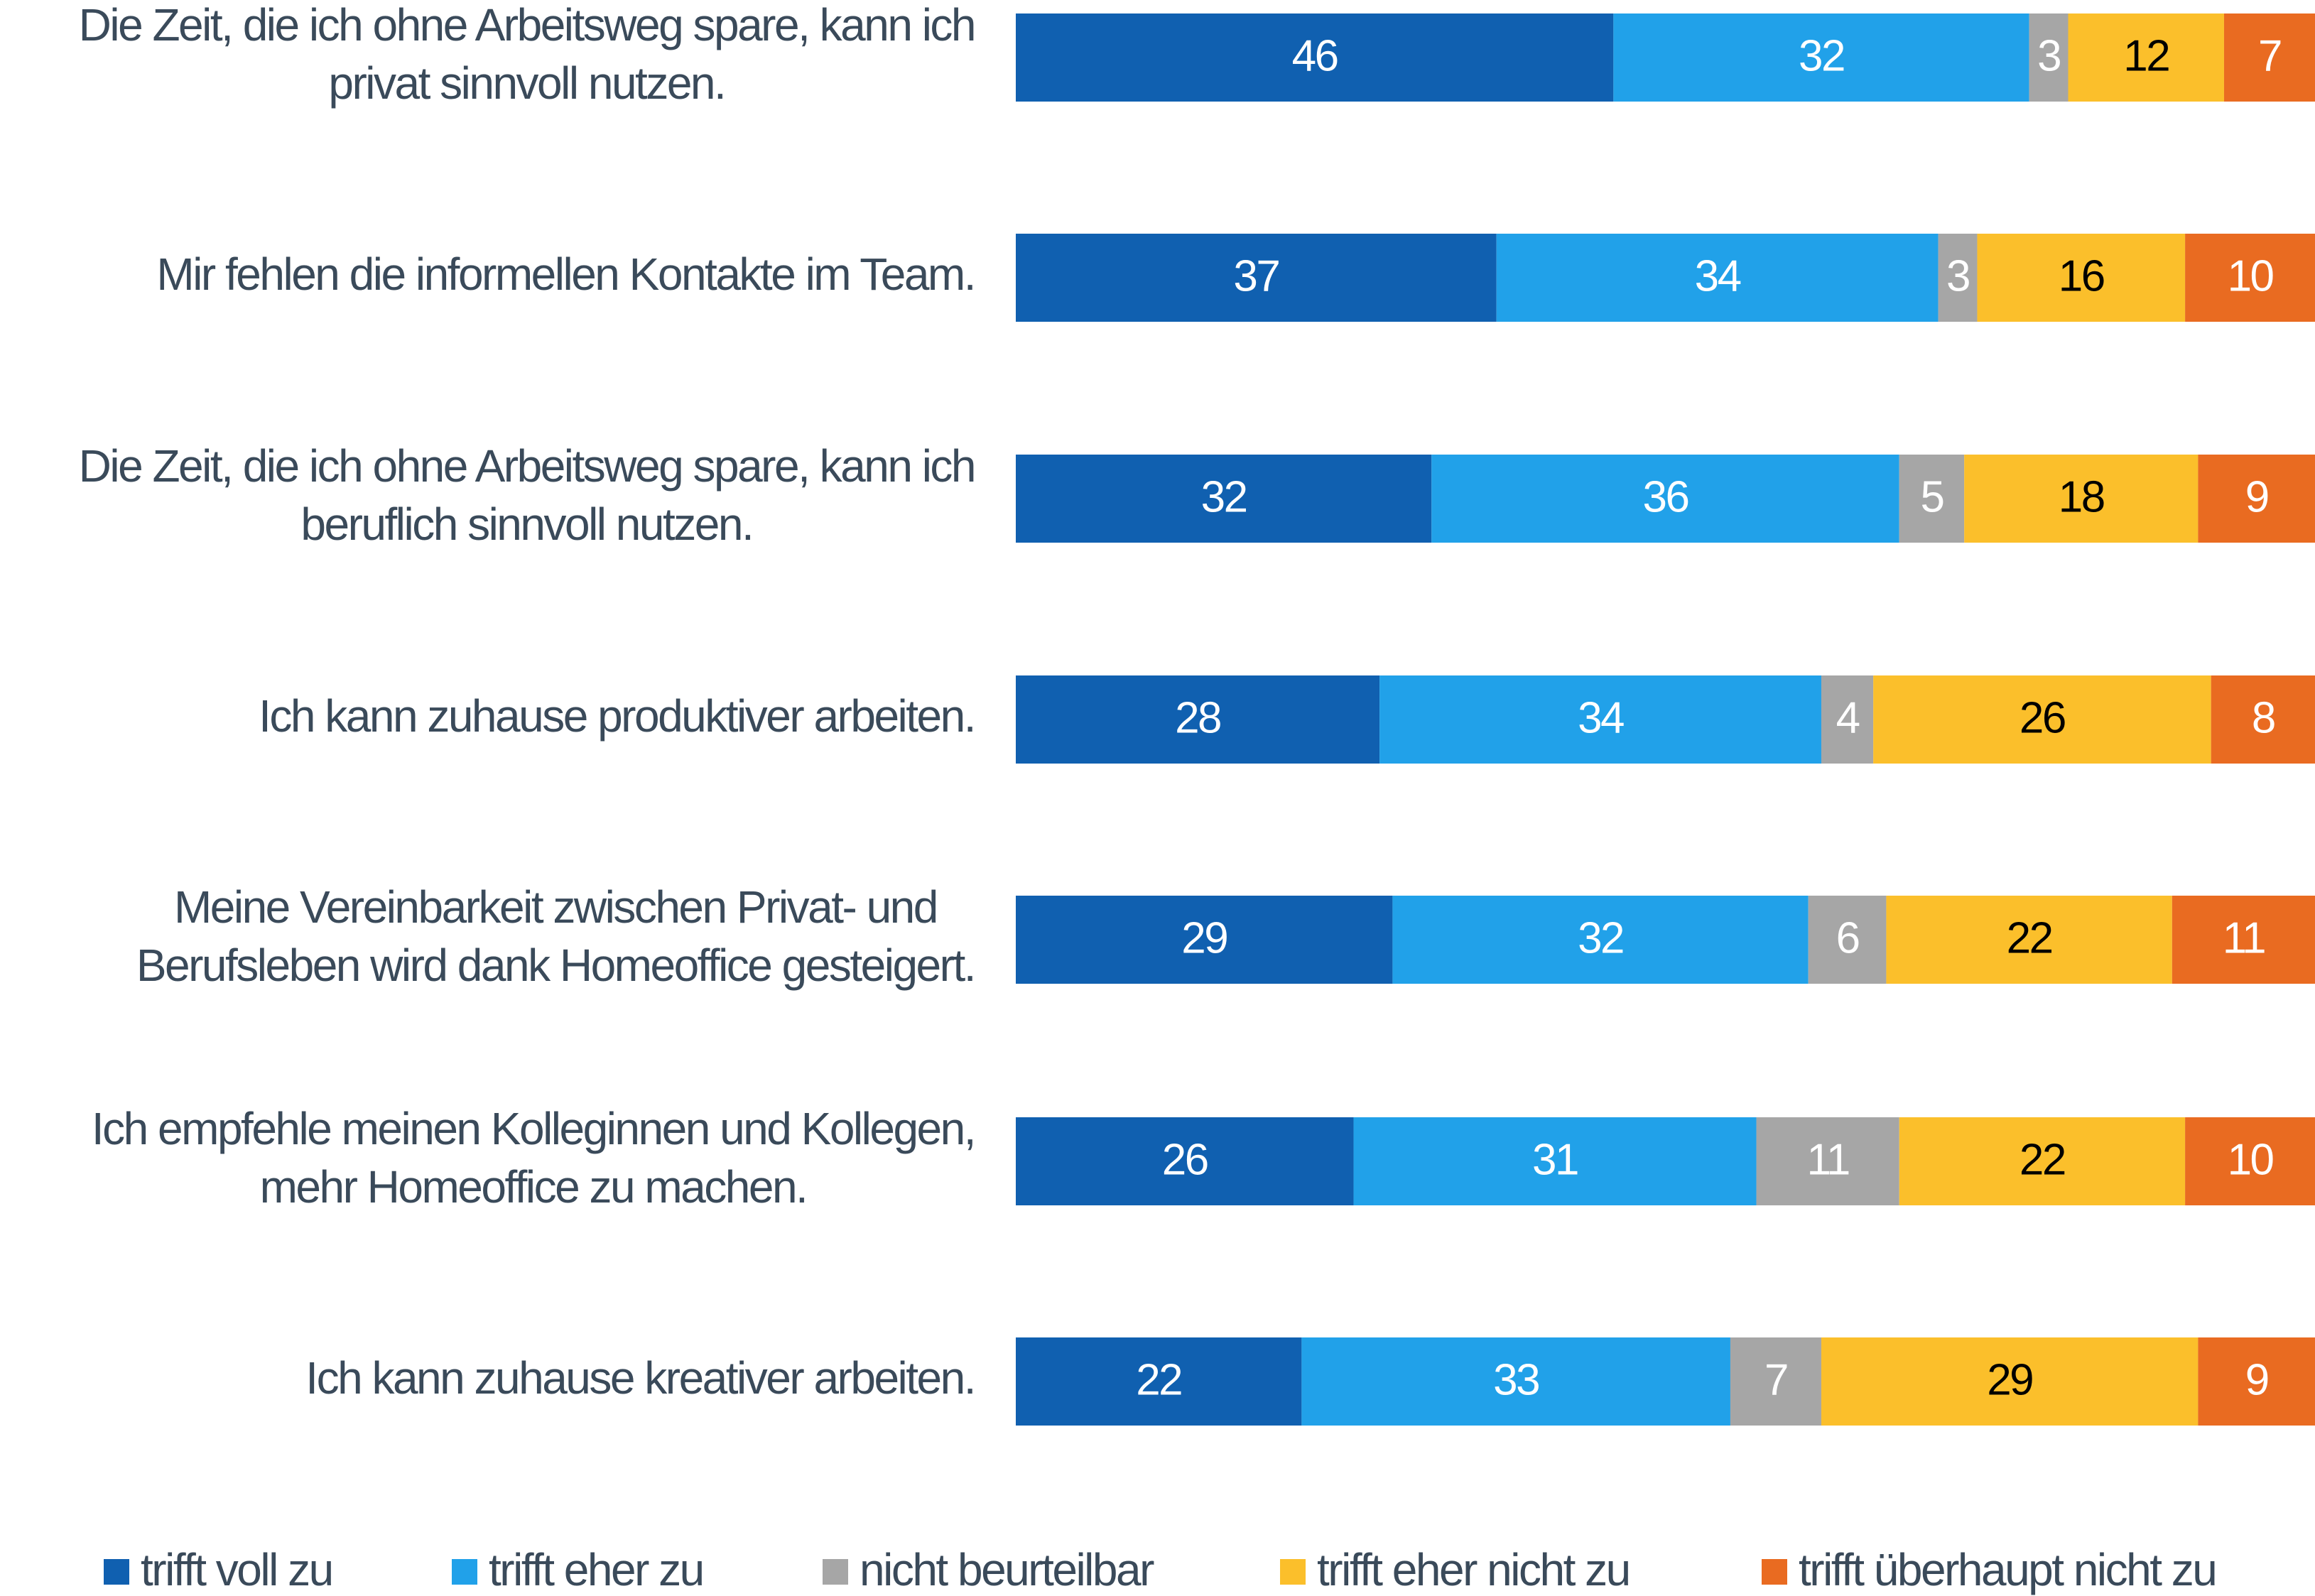 The height and width of the screenshot is (1596, 2315). I want to click on value-label: 36, so click(1665, 496).